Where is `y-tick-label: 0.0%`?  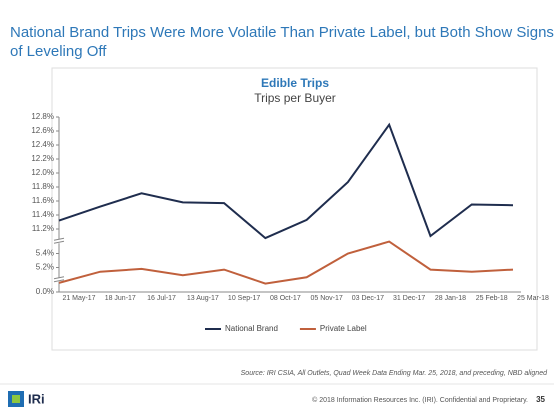 y-tick-label: 0.0% is located at coordinates (45, 291).